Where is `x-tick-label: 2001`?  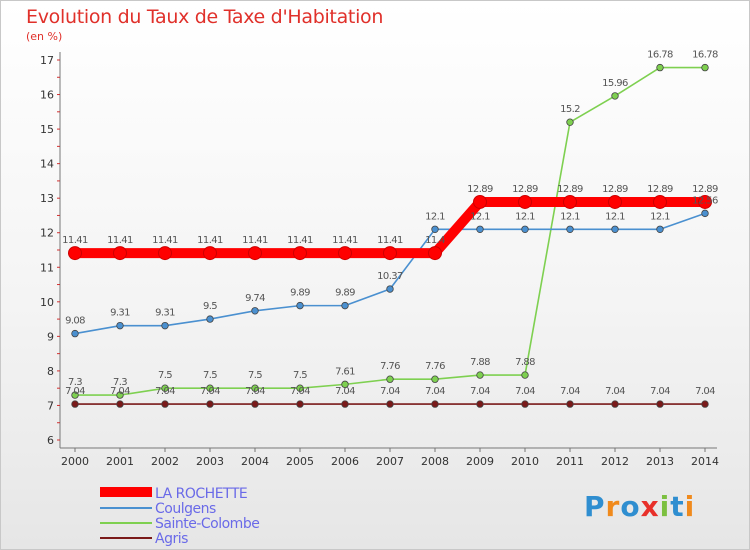
x-tick-label: 2001 is located at coordinates (120, 461).